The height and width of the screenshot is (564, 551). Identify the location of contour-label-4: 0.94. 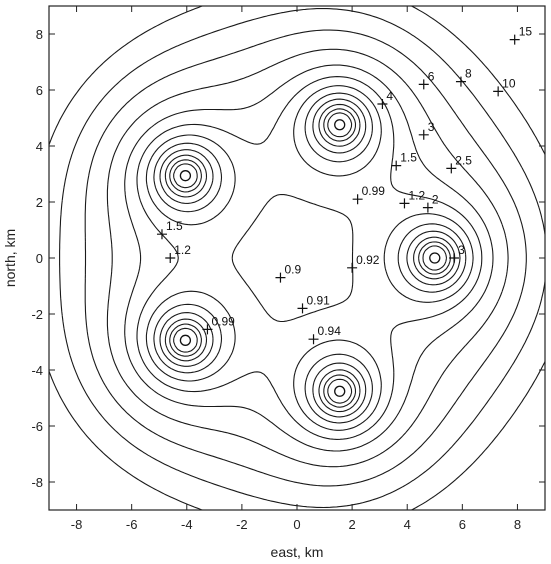
(330, 331).